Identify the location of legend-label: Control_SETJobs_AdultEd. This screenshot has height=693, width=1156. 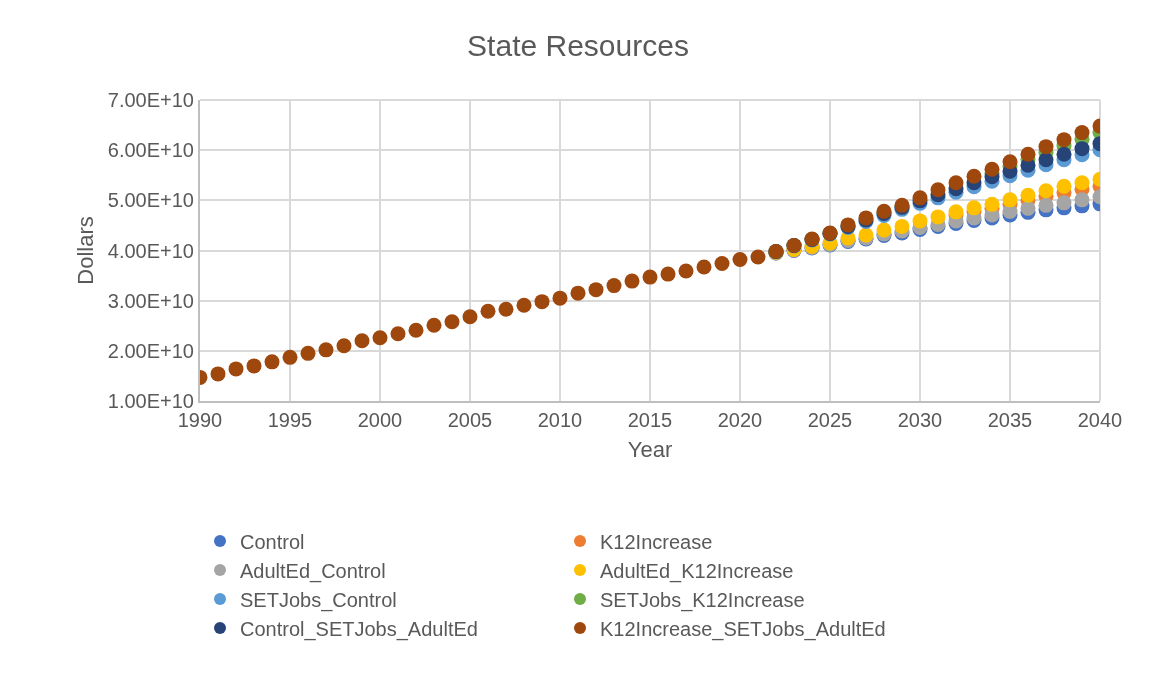
(359, 629).